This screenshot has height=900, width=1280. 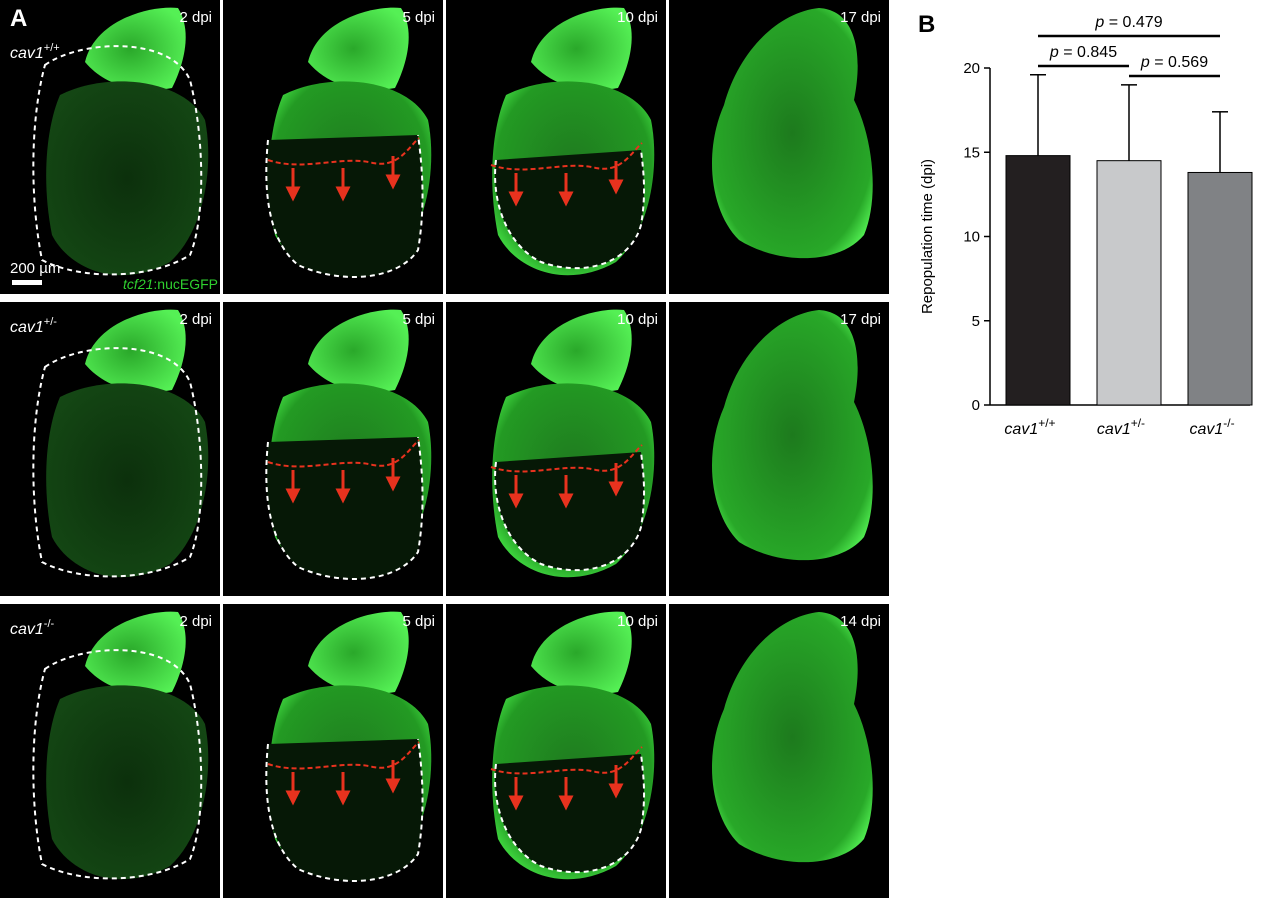 What do you see at coordinates (1128, 22) in the screenshot?
I see `p-value-label: p = 0.479` at bounding box center [1128, 22].